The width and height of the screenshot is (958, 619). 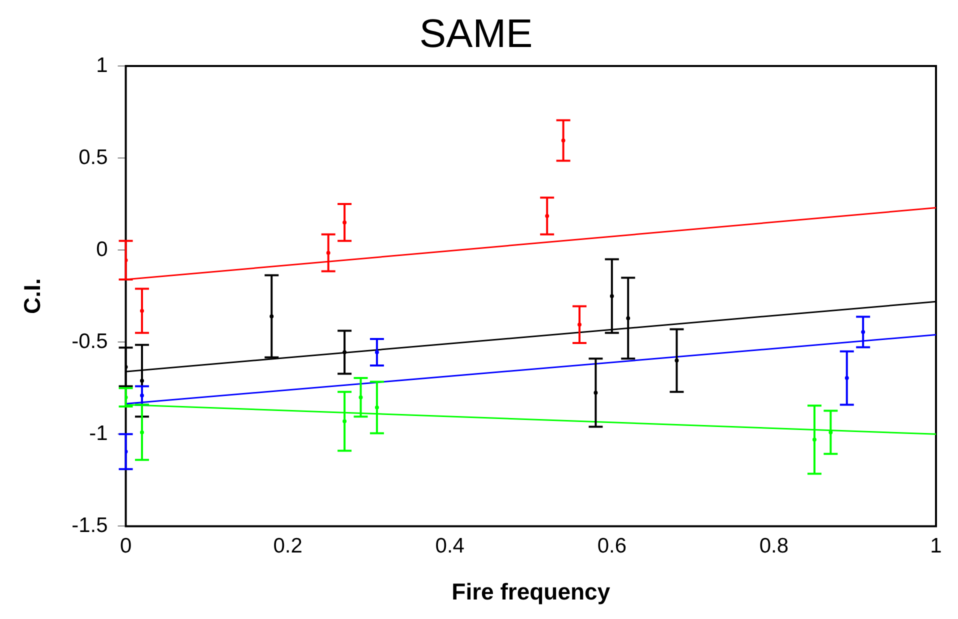 I want to click on y-tick-label: 0.5, so click(x=93, y=157).